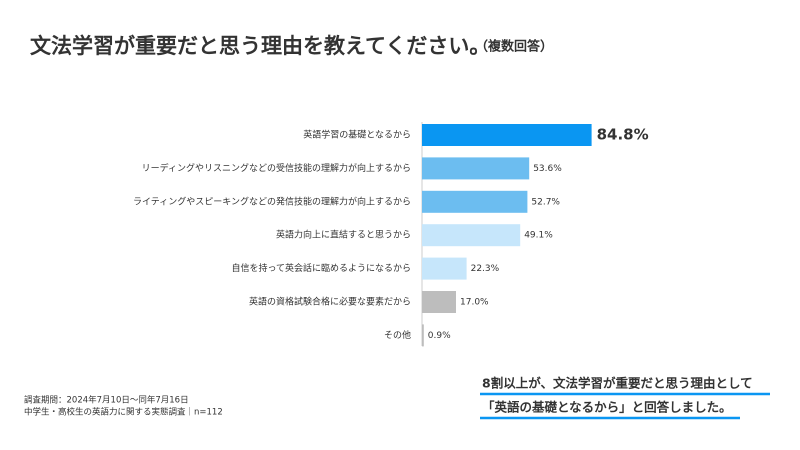  What do you see at coordinates (123, 412) in the screenshot?
I see `note: 中学生・高校生の英語力に関する実態調査｜n=112` at bounding box center [123, 412].